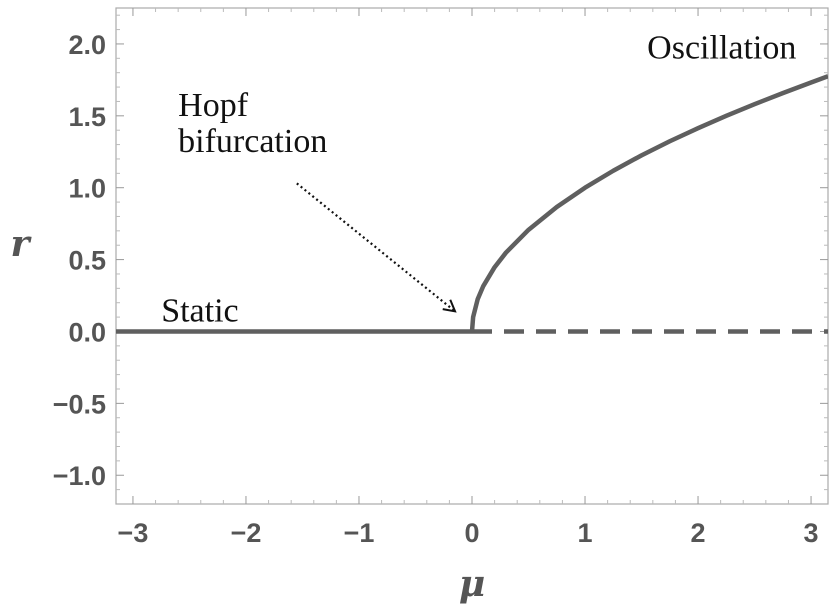 The height and width of the screenshot is (611, 831). Describe the element at coordinates (252, 141) in the screenshot. I see `annotation-2: bifurcation` at that location.